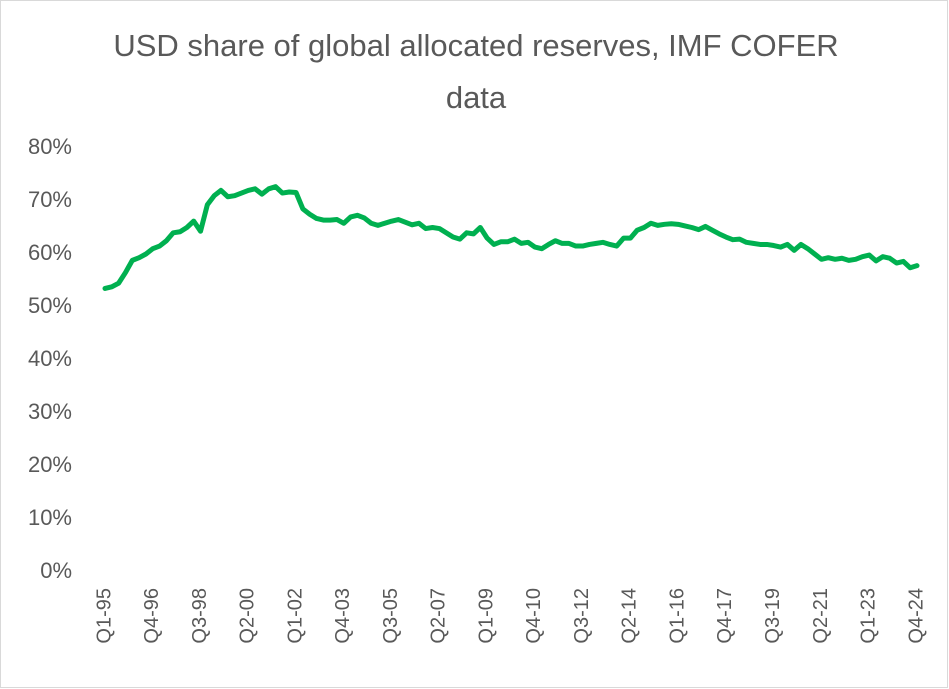 This screenshot has width=949, height=689. I want to click on y-tick-label: 10%, so click(50, 517).